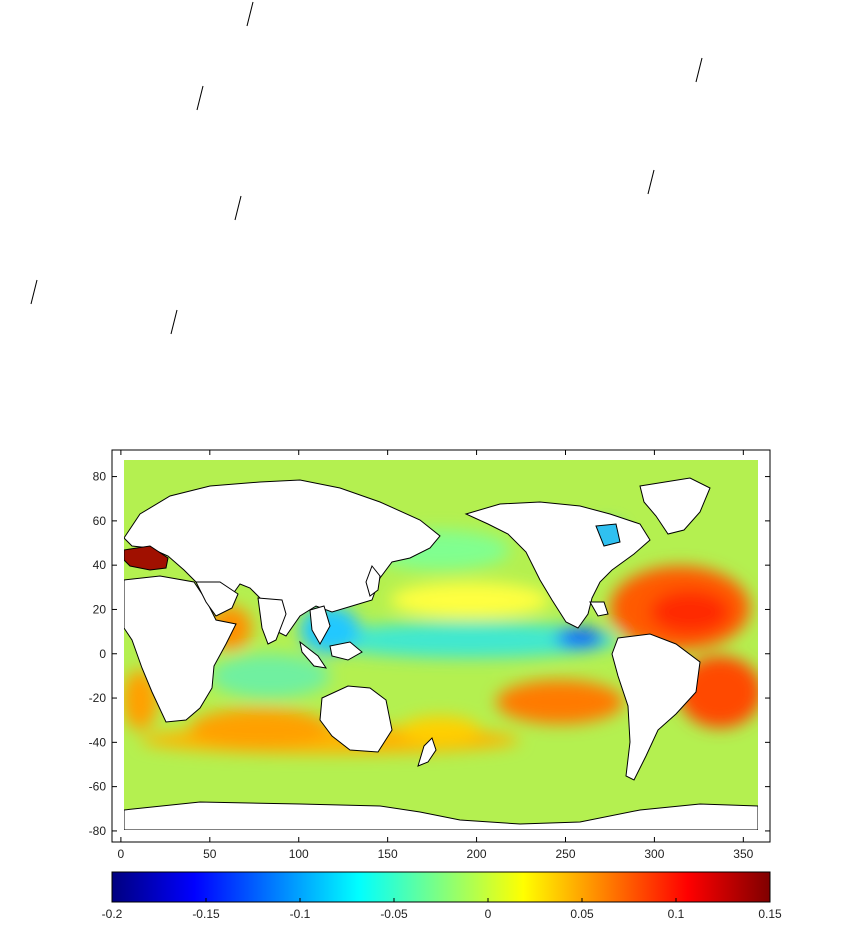 The image size is (850, 938). Describe the element at coordinates (102, 654) in the screenshot. I see `y-tick-label: 0` at that location.